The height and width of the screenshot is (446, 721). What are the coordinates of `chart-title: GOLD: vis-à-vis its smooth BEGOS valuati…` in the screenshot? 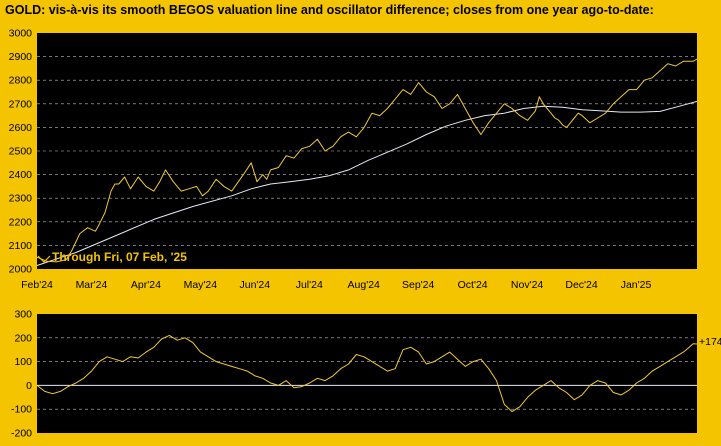 It's located at (329, 10).